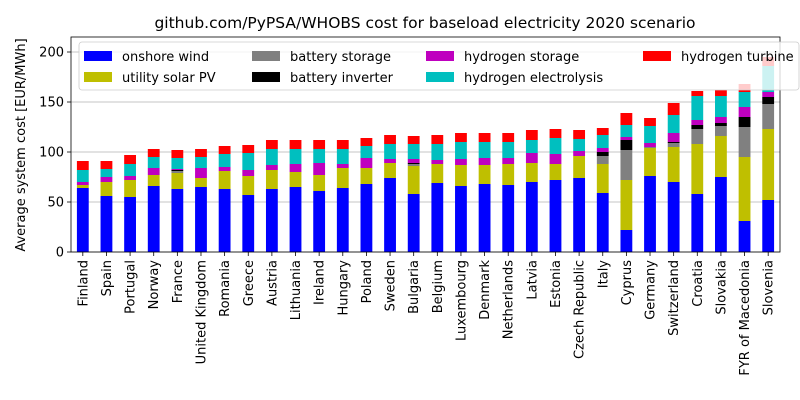 The height and width of the screenshot is (400, 800). What do you see at coordinates (603, 274) in the screenshot?
I see `x-tick-label: Italy` at bounding box center [603, 274].